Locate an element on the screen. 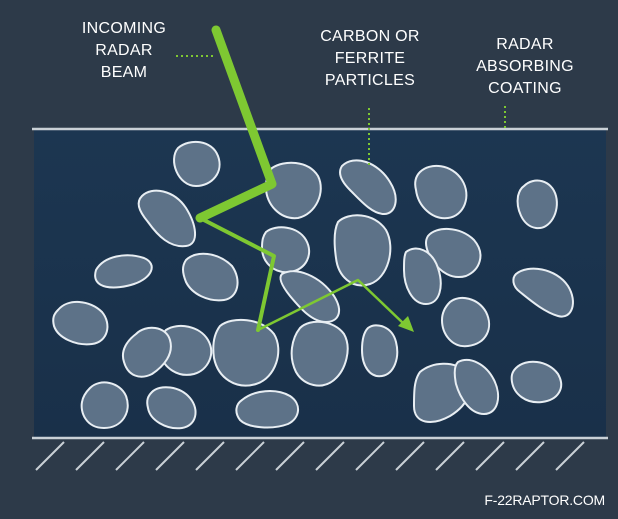  incoming-beam is located at coordinates (236, 124).